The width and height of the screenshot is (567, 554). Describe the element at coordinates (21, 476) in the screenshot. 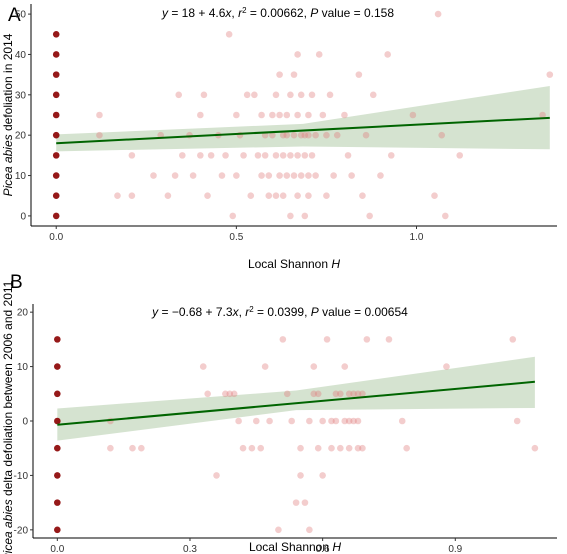

I see `y-tick-label: -10` at that location.